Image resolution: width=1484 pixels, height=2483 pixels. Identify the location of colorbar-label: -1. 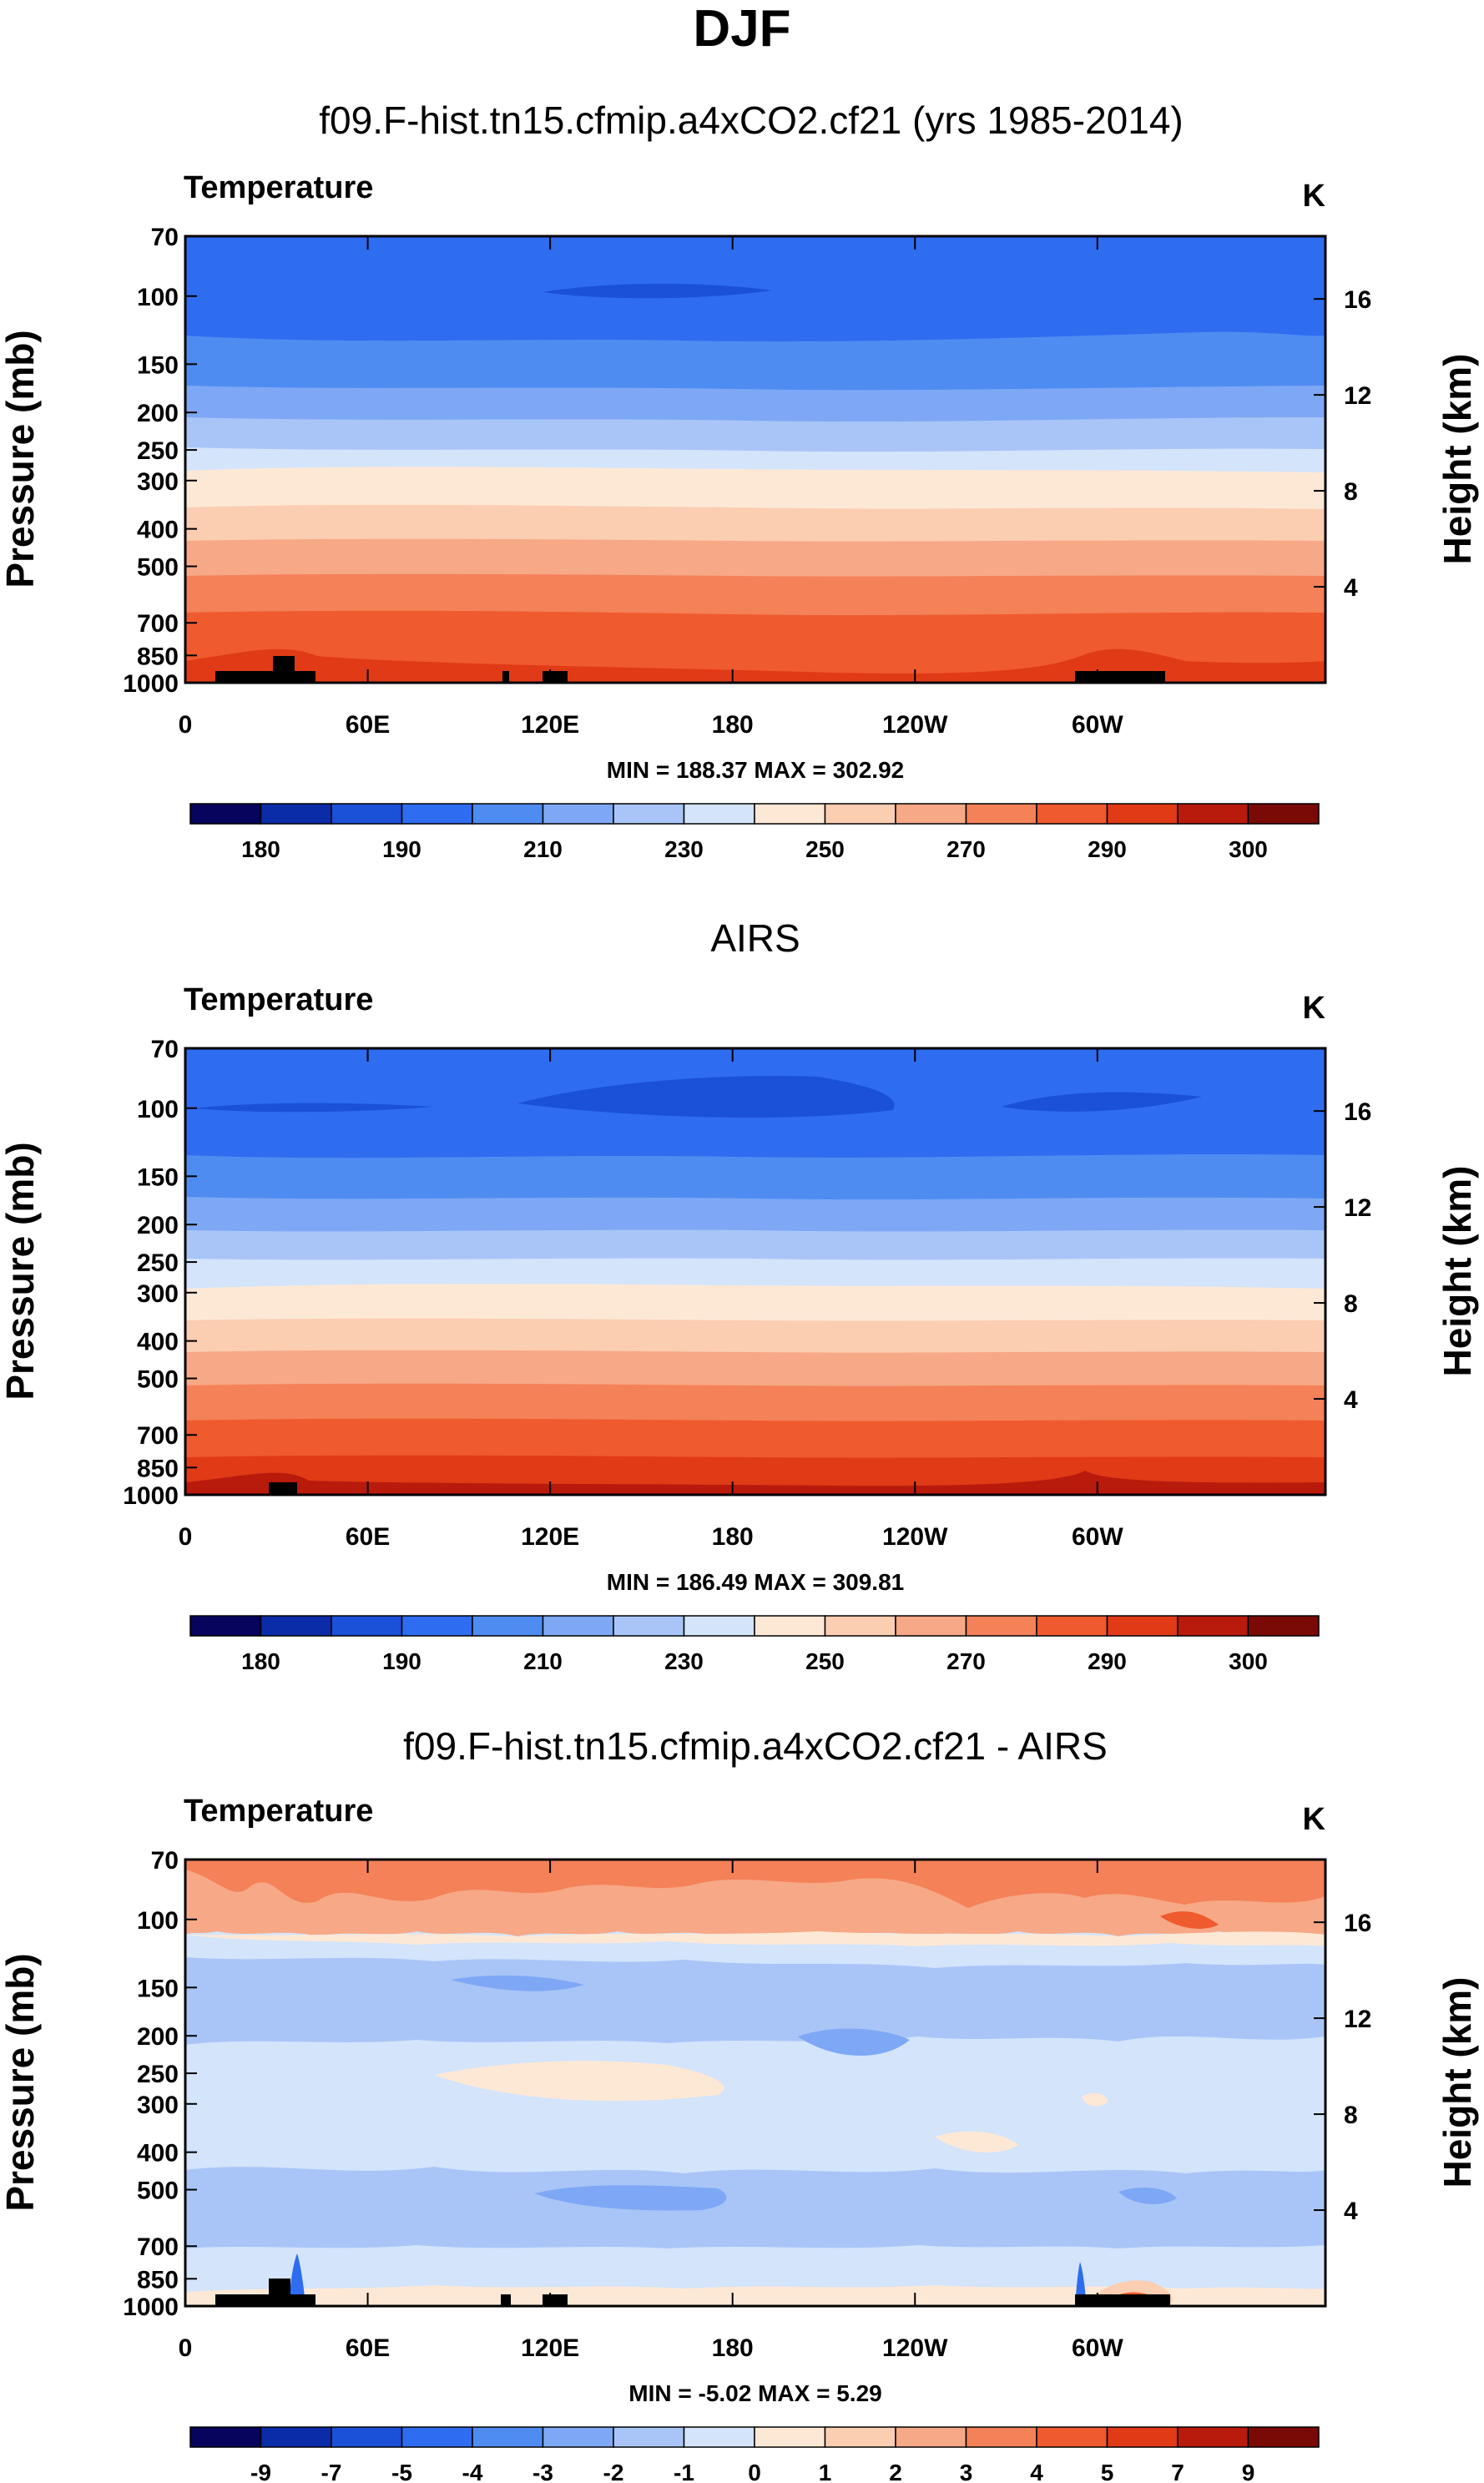
(684, 2471).